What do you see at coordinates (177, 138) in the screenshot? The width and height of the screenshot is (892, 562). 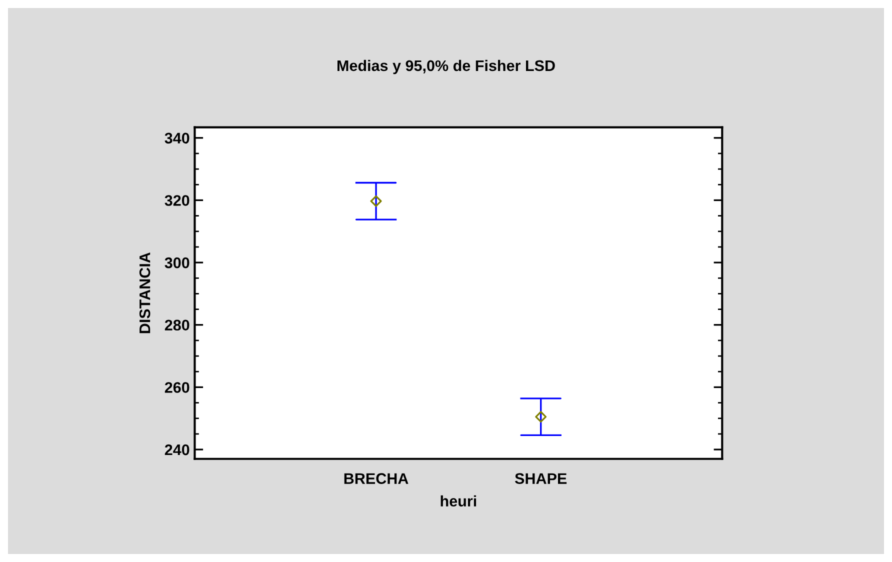 I see `y-tick-label: 340` at bounding box center [177, 138].